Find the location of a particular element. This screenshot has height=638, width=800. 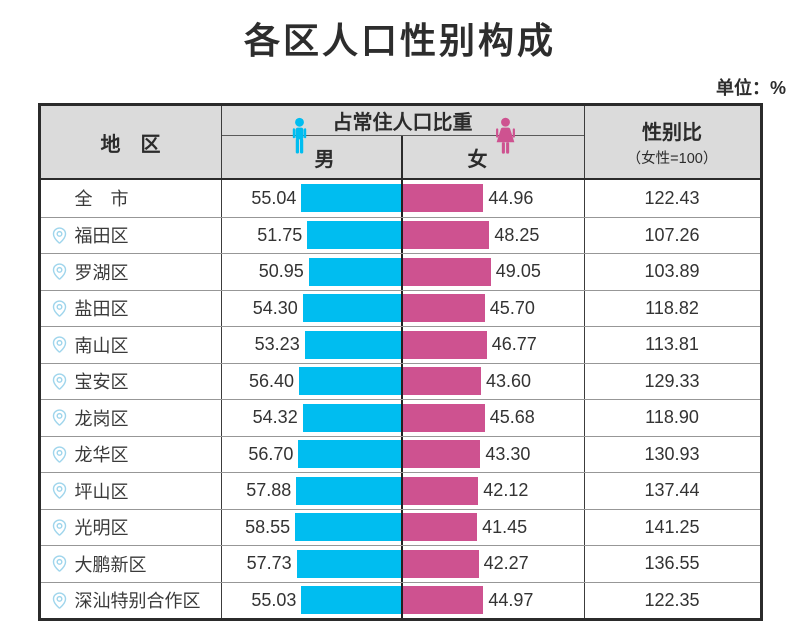

male-side: 56.40 is located at coordinates (312, 381).